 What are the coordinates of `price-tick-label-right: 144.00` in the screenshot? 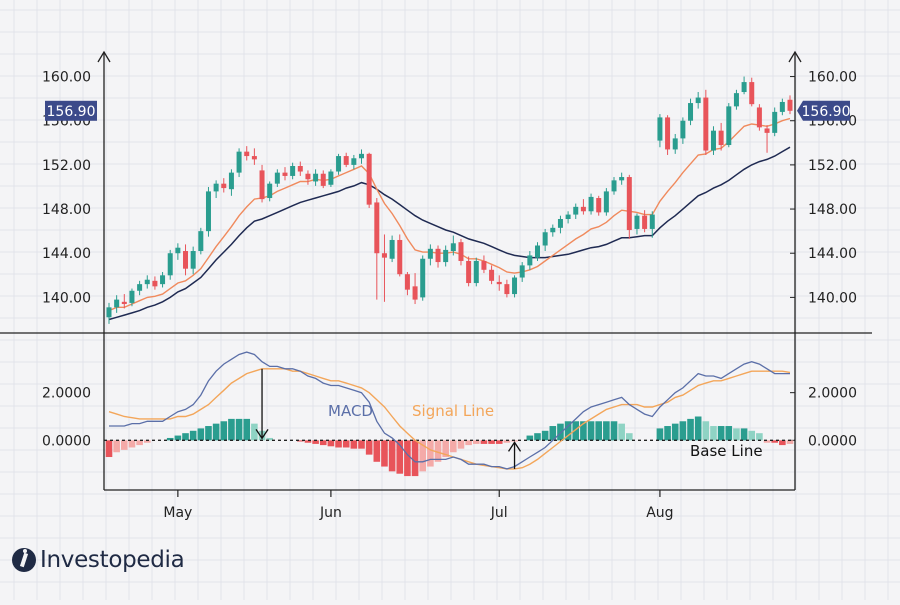 It's located at (832, 254).